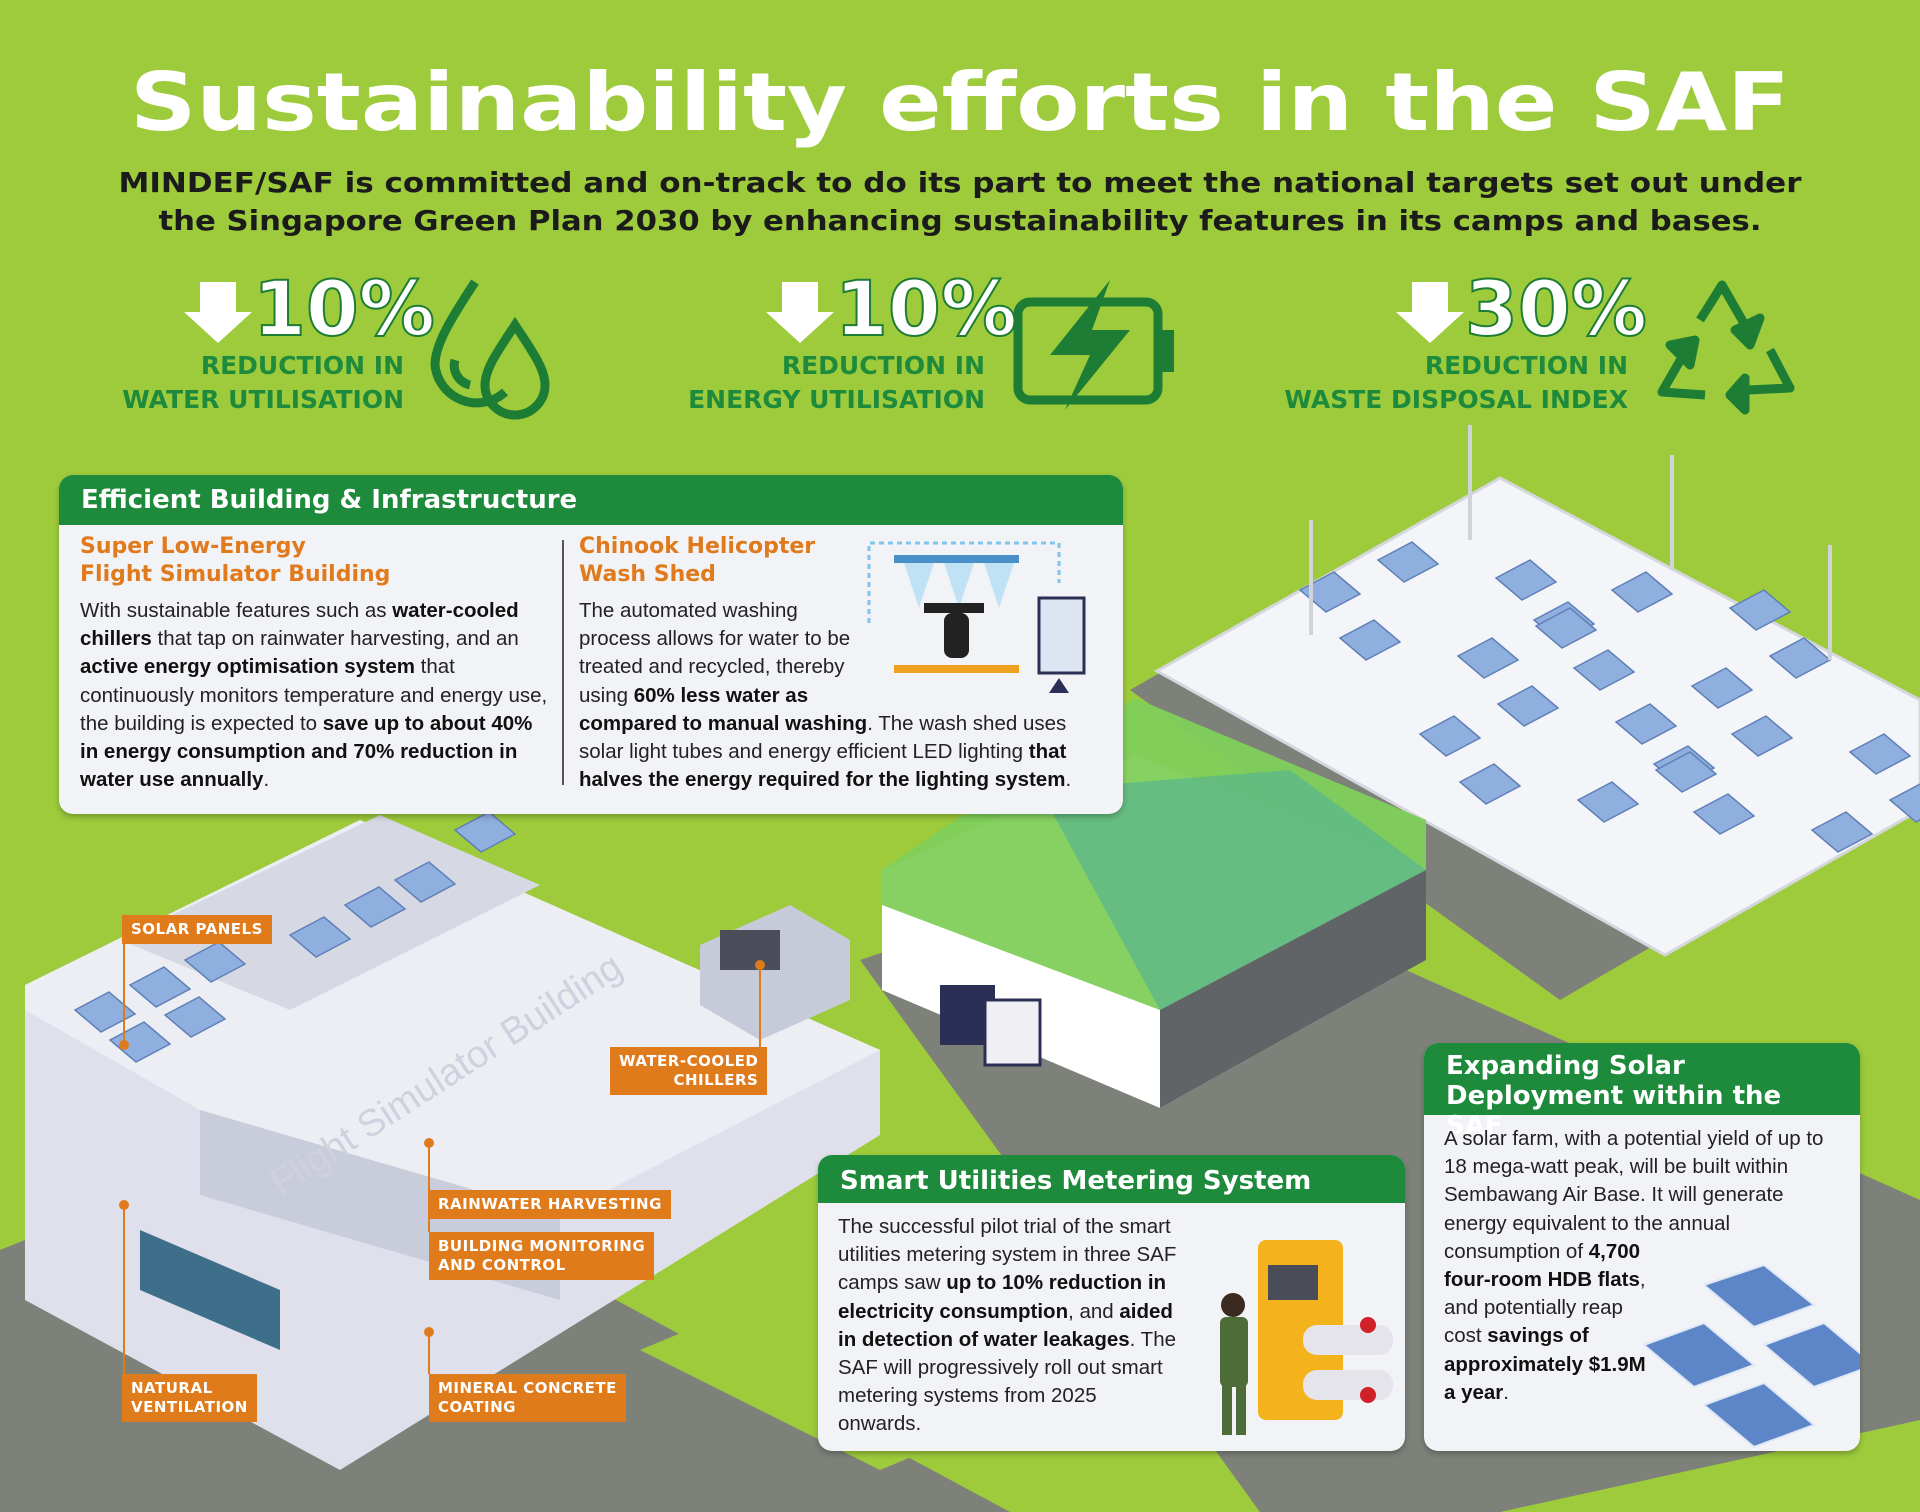  Describe the element at coordinates (527, 1398) in the screenshot. I see `callout: MINERAL CONCRETE COATING` at that location.